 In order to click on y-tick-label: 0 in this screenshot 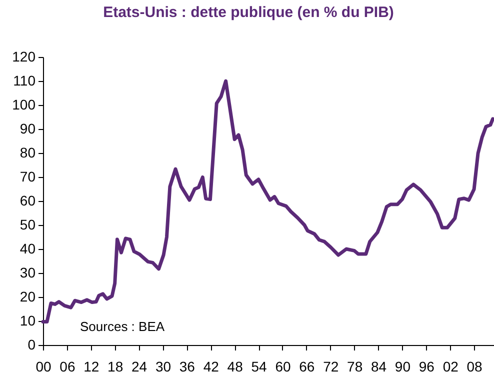, I will do `click(32, 344)`.